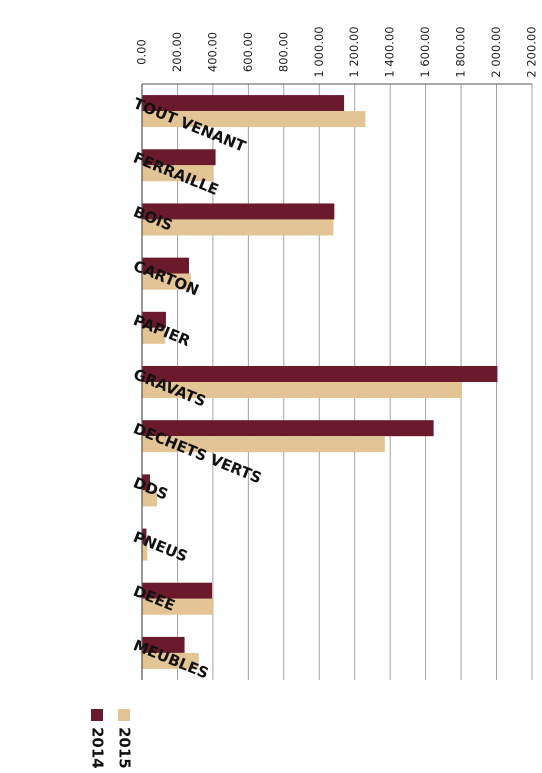  I want to click on tick-label: 1 600.00, so click(425, 51).